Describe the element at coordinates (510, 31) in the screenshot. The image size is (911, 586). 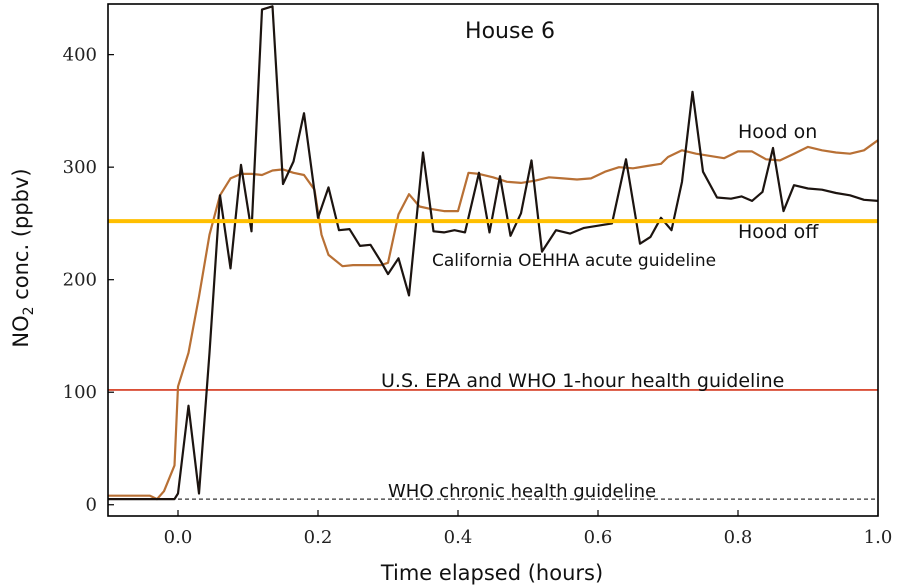
I see `chart-title: House 6` at that location.